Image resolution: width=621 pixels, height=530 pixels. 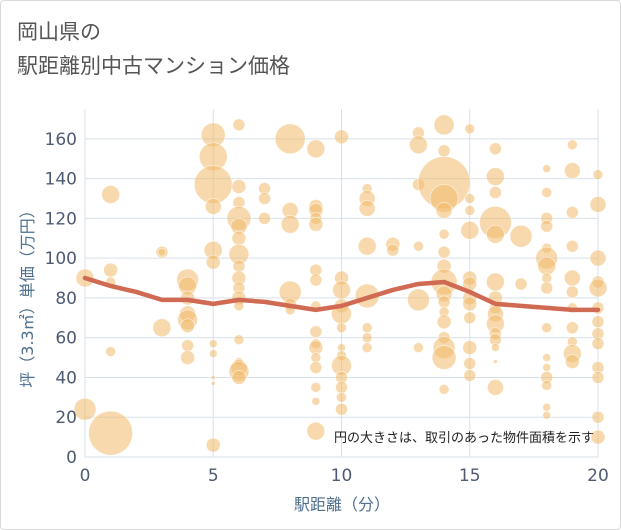 What do you see at coordinates (213, 476) in the screenshot?
I see `x-tick-label-1: 5` at bounding box center [213, 476].